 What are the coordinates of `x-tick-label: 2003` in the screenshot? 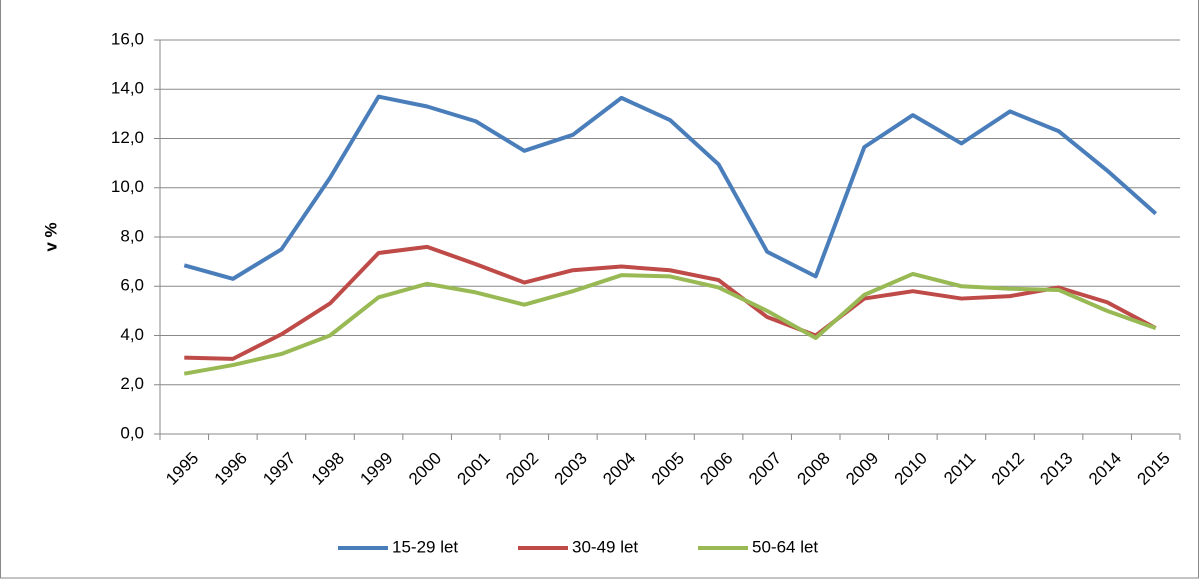 It's located at (571, 469).